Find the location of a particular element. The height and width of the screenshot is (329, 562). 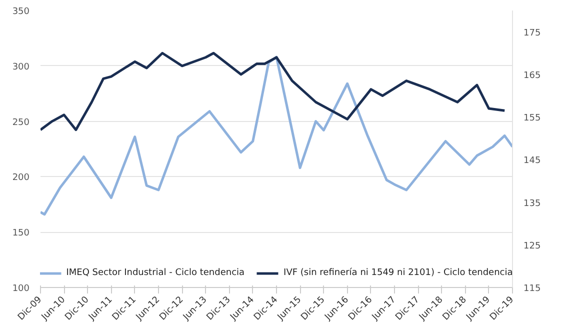

legend-label: IVF (sin refinería ni 1549 ni 2101) - Ciclo tendencia is located at coordinates (398, 273).